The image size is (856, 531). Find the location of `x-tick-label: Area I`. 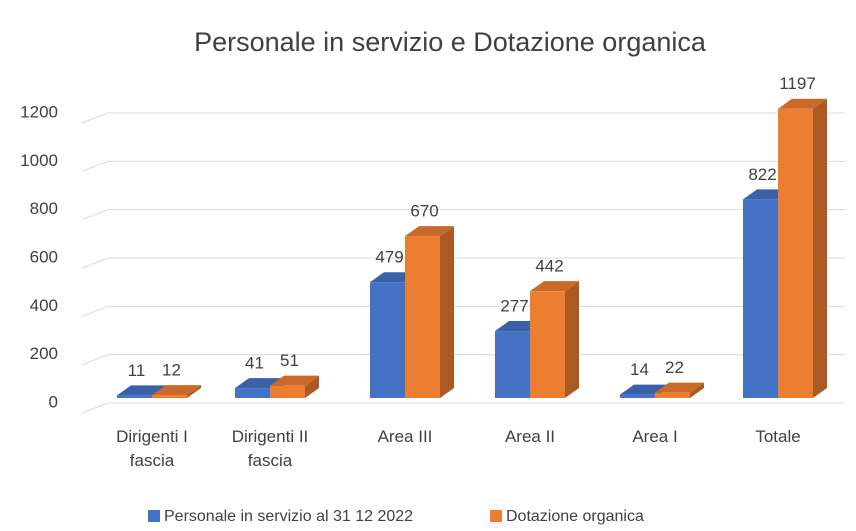

x-tick-label: Area I is located at coordinates (655, 436).